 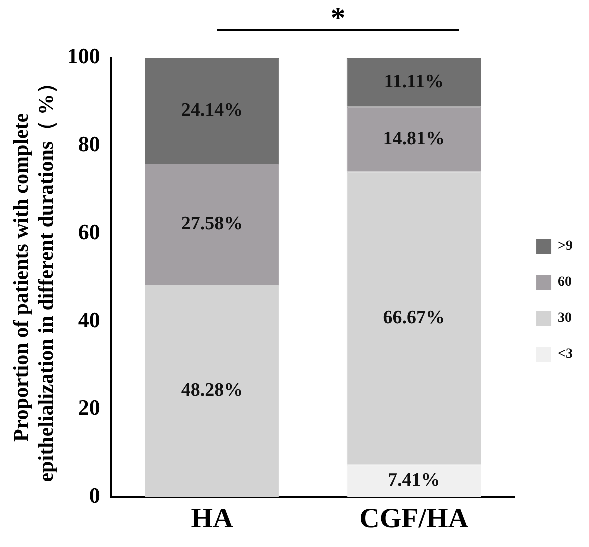 I want to click on data-label: 27.58%, so click(x=212, y=224).